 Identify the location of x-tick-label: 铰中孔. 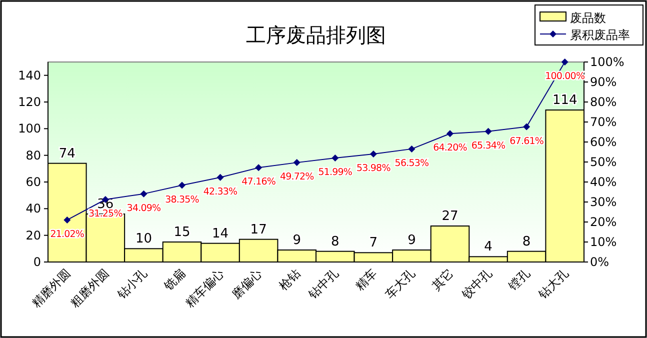
(476, 284).